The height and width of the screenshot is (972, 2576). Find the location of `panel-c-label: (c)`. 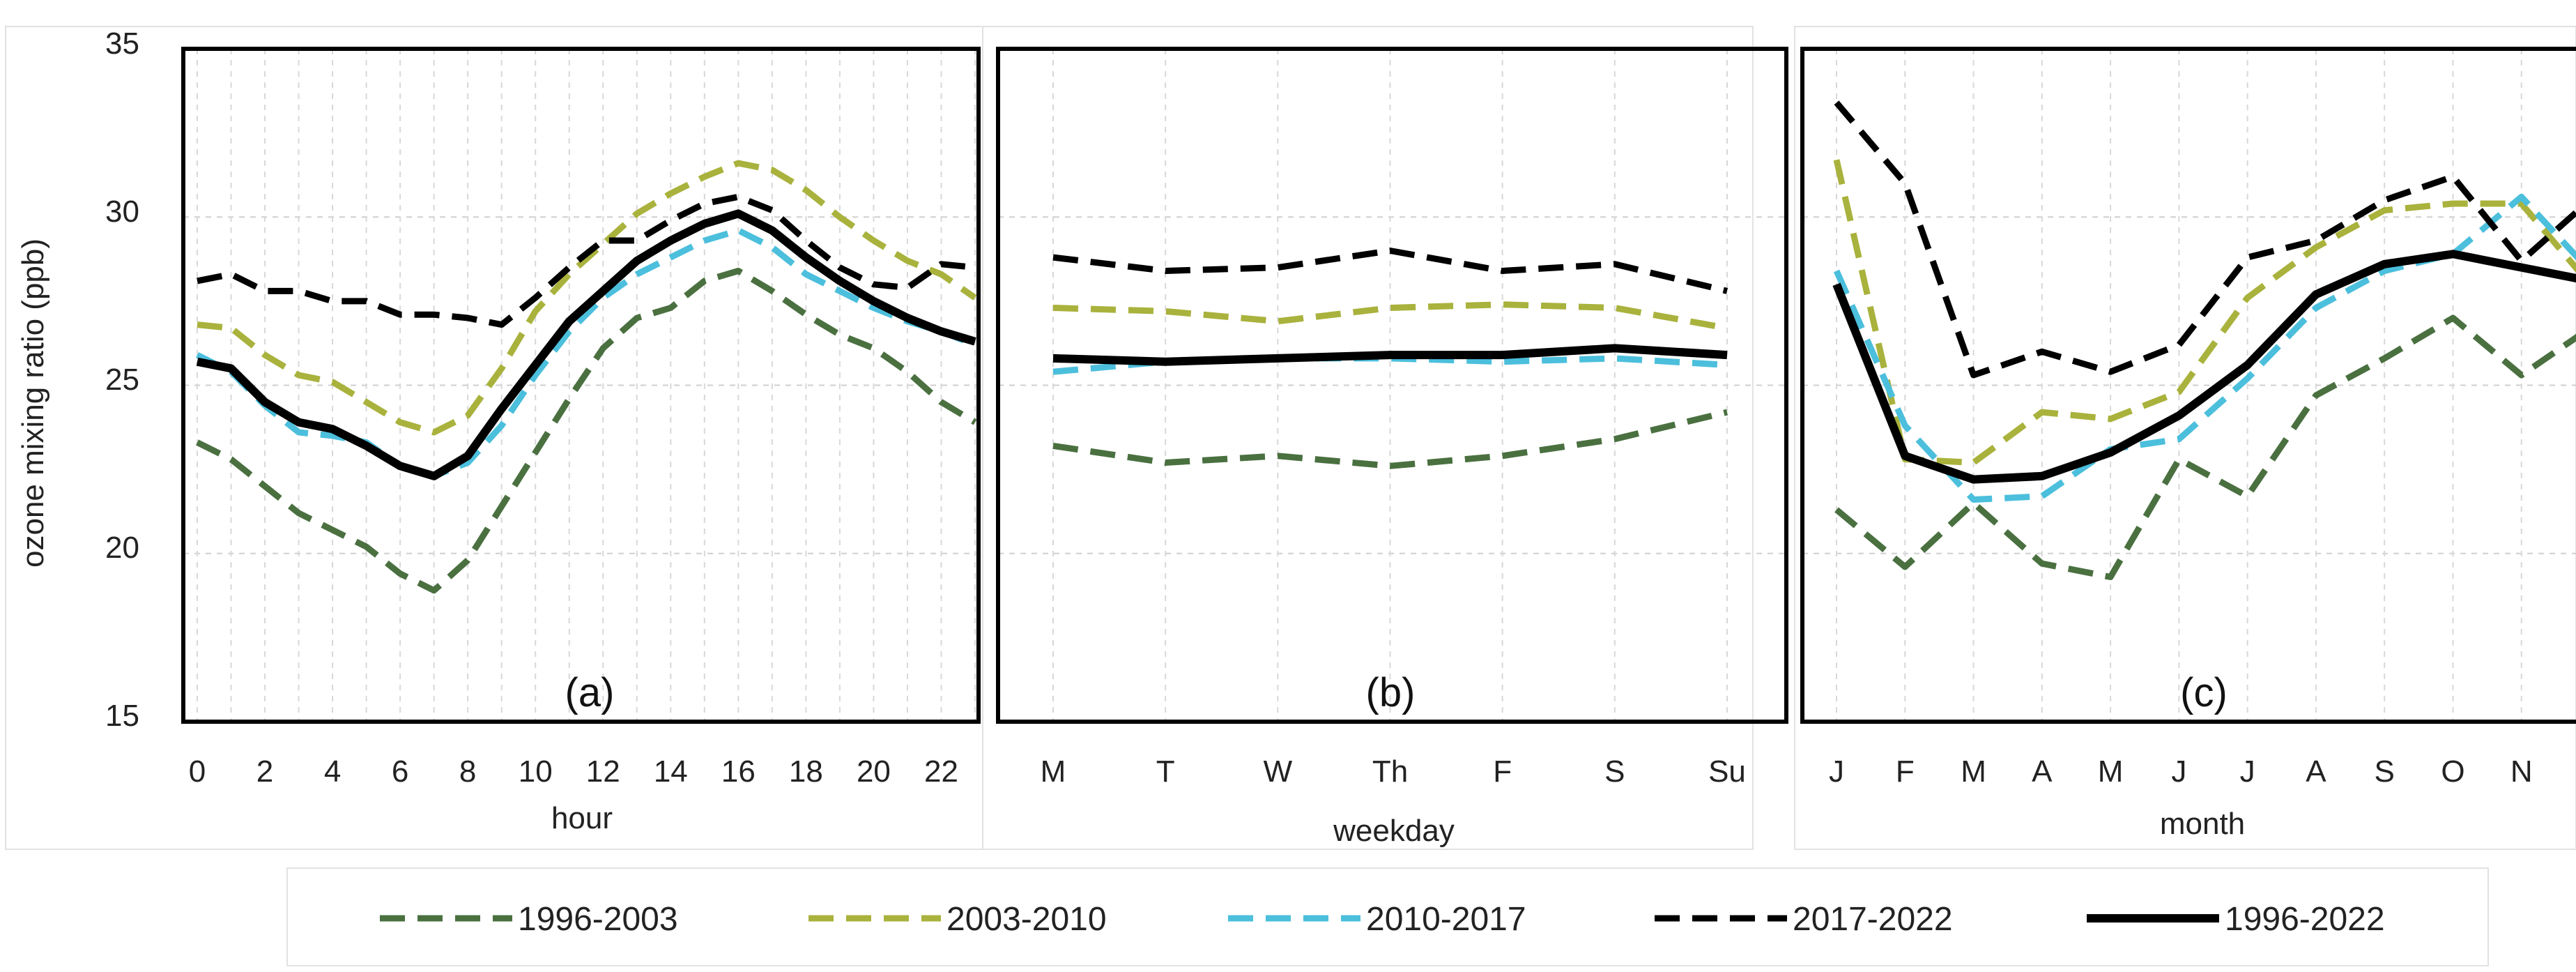

panel-c-label: (c) is located at coordinates (2204, 692).